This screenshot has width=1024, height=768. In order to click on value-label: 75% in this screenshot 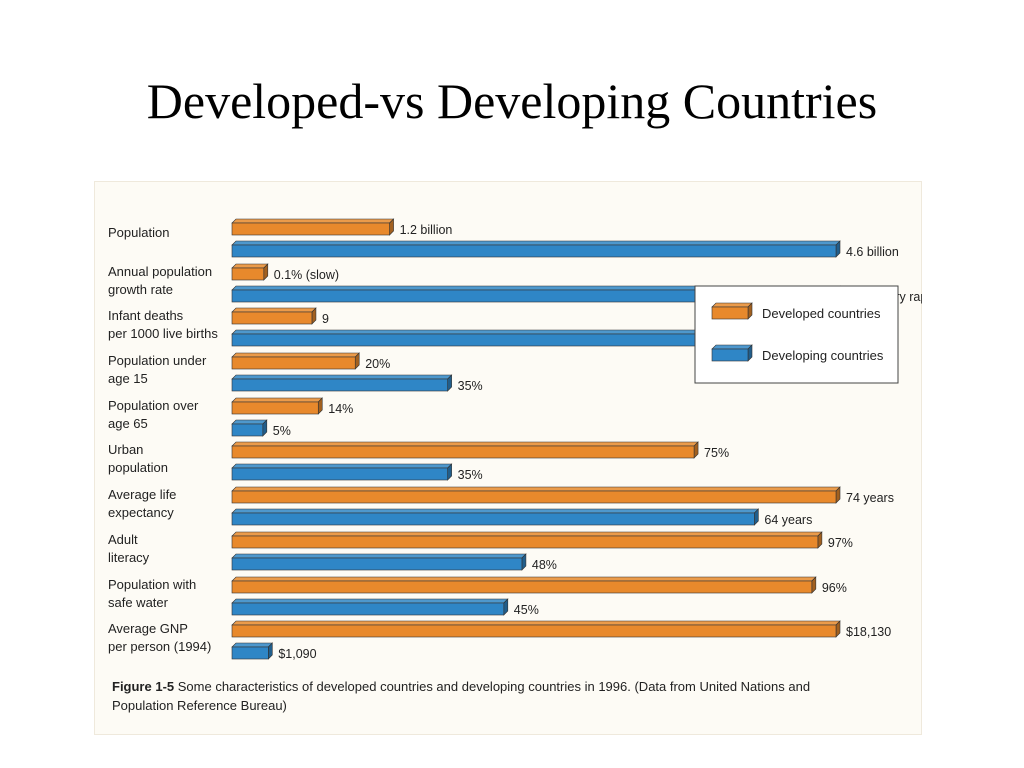, I will do `click(716, 453)`.